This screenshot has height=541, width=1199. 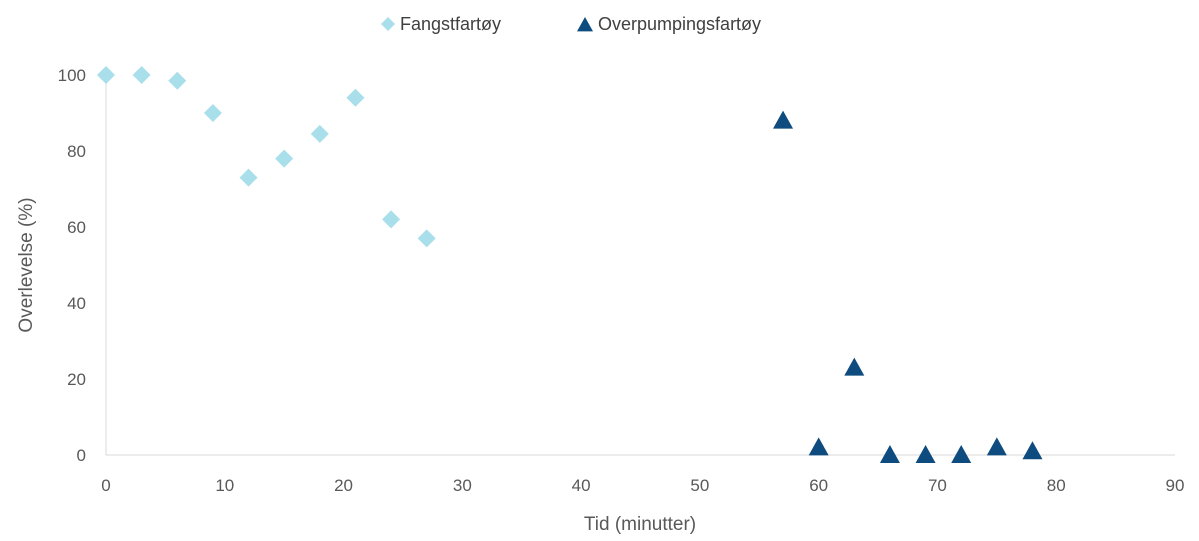 What do you see at coordinates (585, 24) in the screenshot?
I see `legend-triangle-marker` at bounding box center [585, 24].